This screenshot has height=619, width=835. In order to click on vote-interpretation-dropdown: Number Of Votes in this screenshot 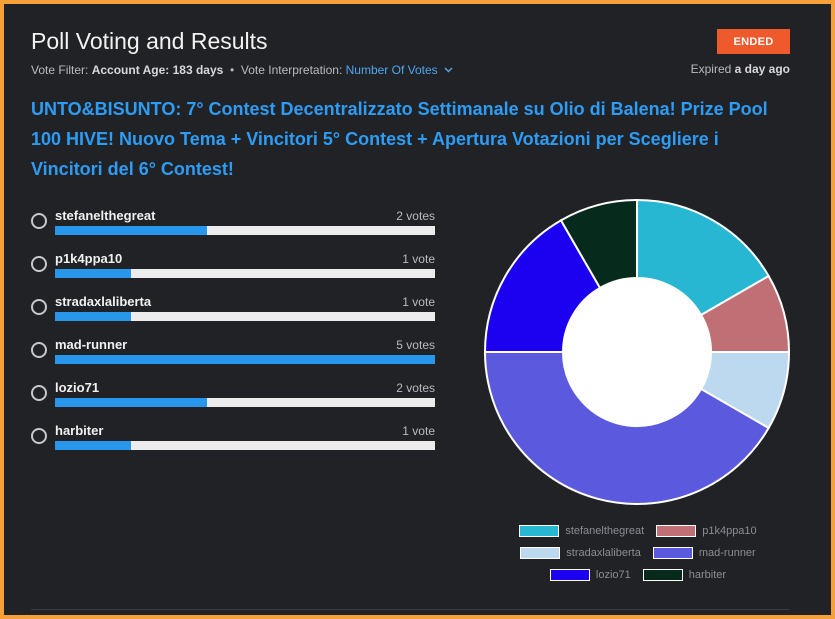, I will do `click(399, 70)`.